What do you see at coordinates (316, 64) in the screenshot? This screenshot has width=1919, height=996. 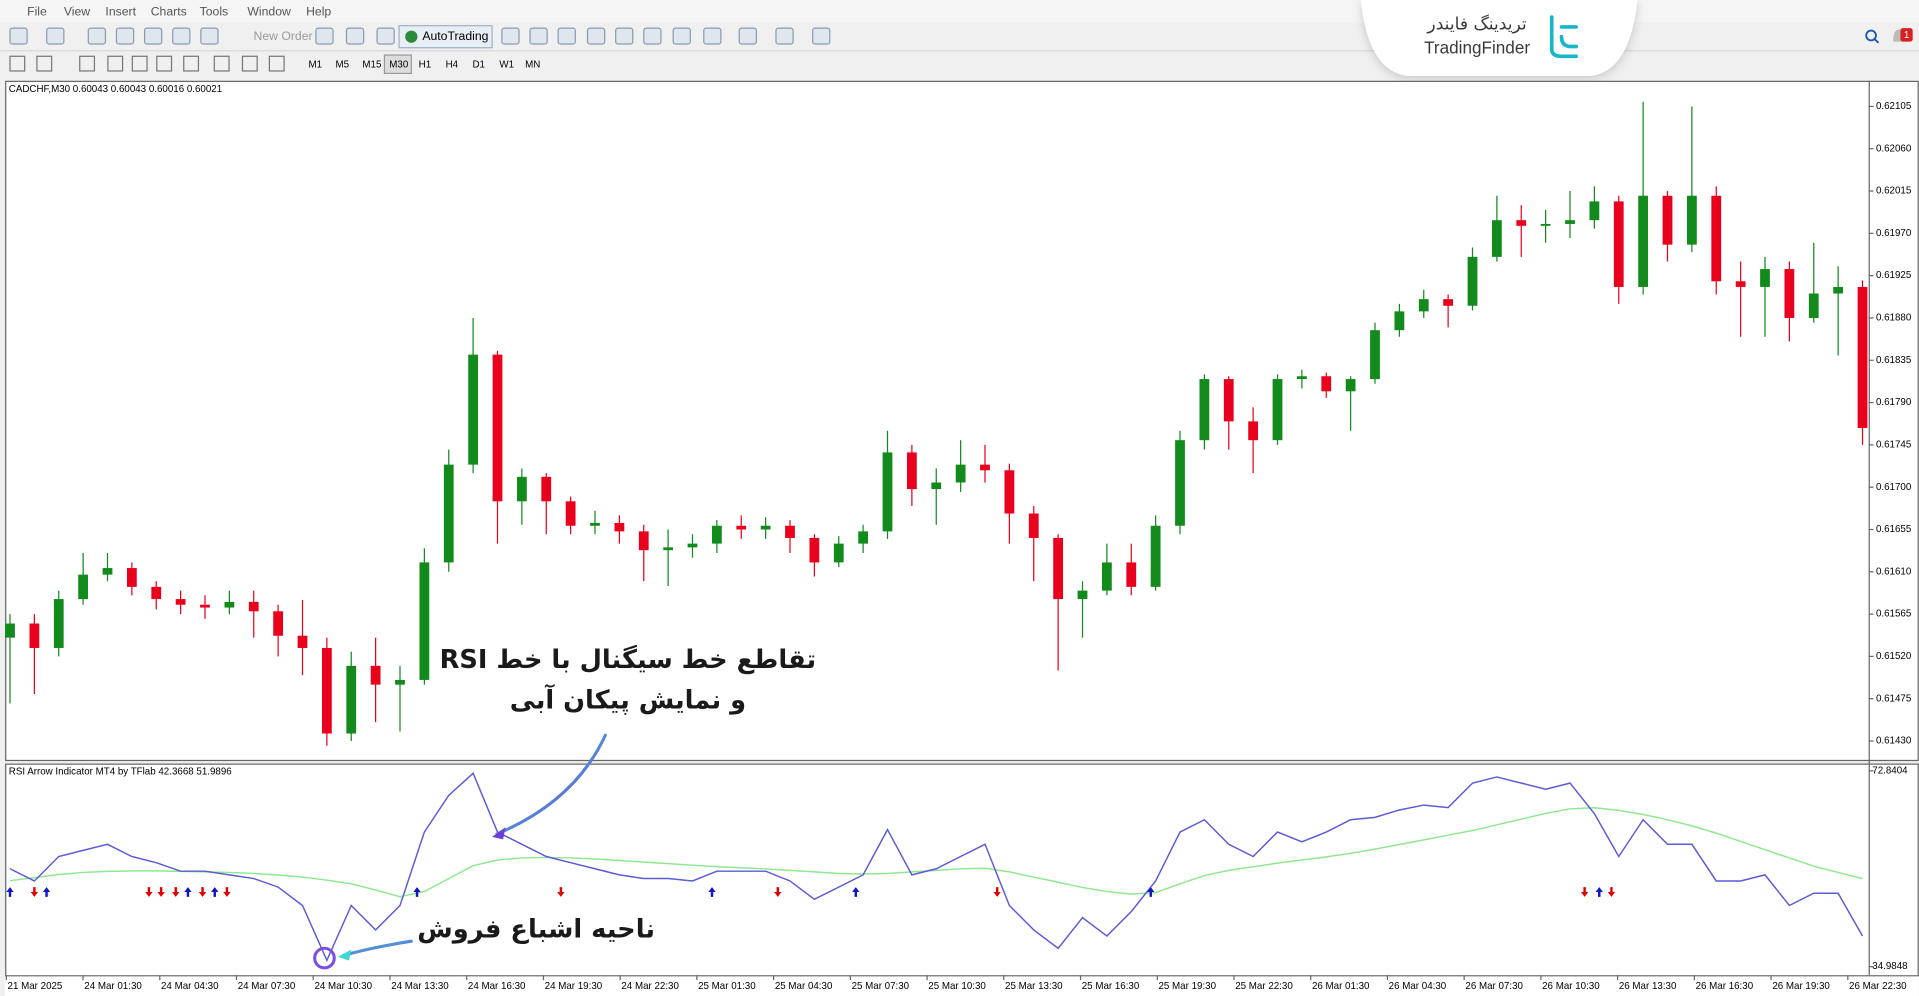 I see `timeframe-button: M1` at bounding box center [316, 64].